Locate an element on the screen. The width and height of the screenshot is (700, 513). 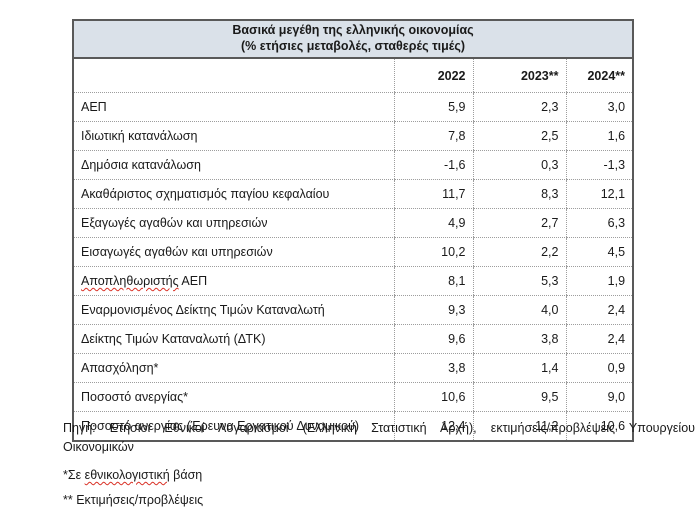
row-label: Εξαγωγές αγαθών και υπηρεσιών is located at coordinates (233, 223).